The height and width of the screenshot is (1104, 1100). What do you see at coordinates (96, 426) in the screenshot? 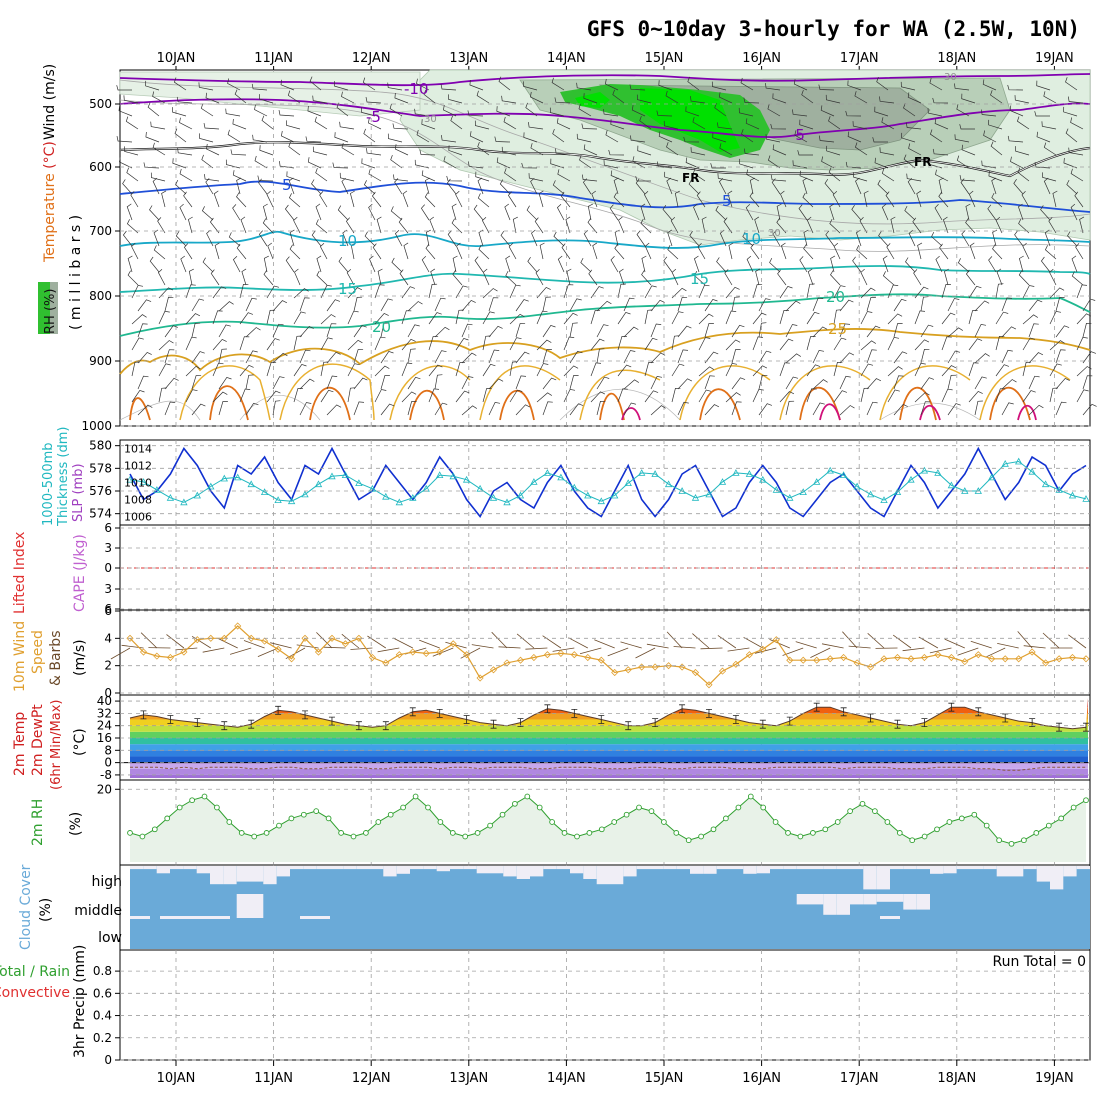
I see `y-tick-label: 1000` at bounding box center [96, 426].